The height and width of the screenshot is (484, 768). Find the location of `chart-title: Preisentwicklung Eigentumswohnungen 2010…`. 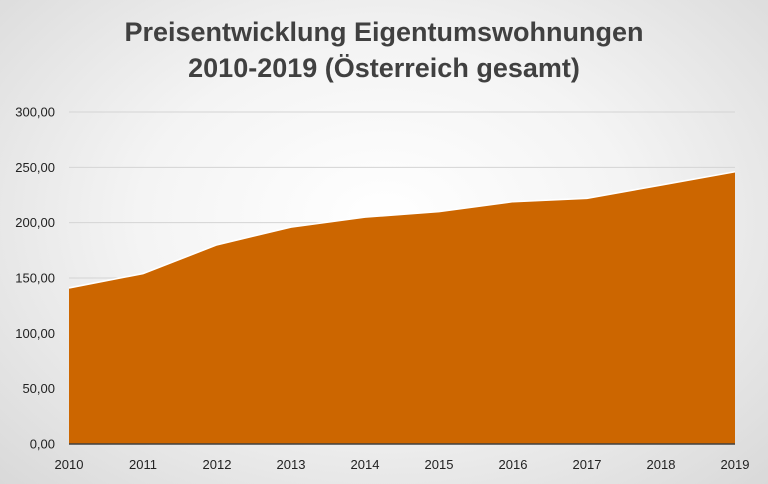

chart-title: Preisentwicklung Eigentumswohnungen 2010… is located at coordinates (384, 50).